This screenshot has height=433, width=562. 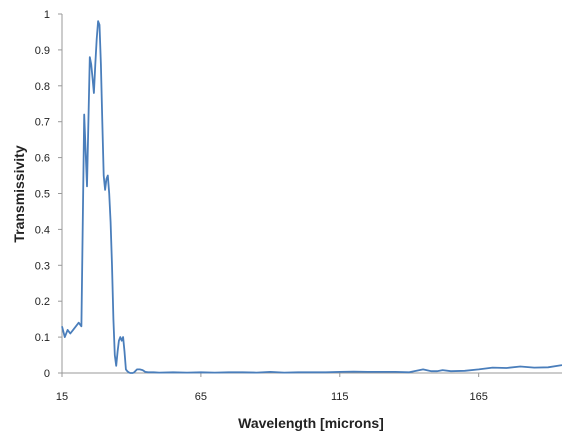 I want to click on y-tick-label: 0.4, so click(x=42, y=230).